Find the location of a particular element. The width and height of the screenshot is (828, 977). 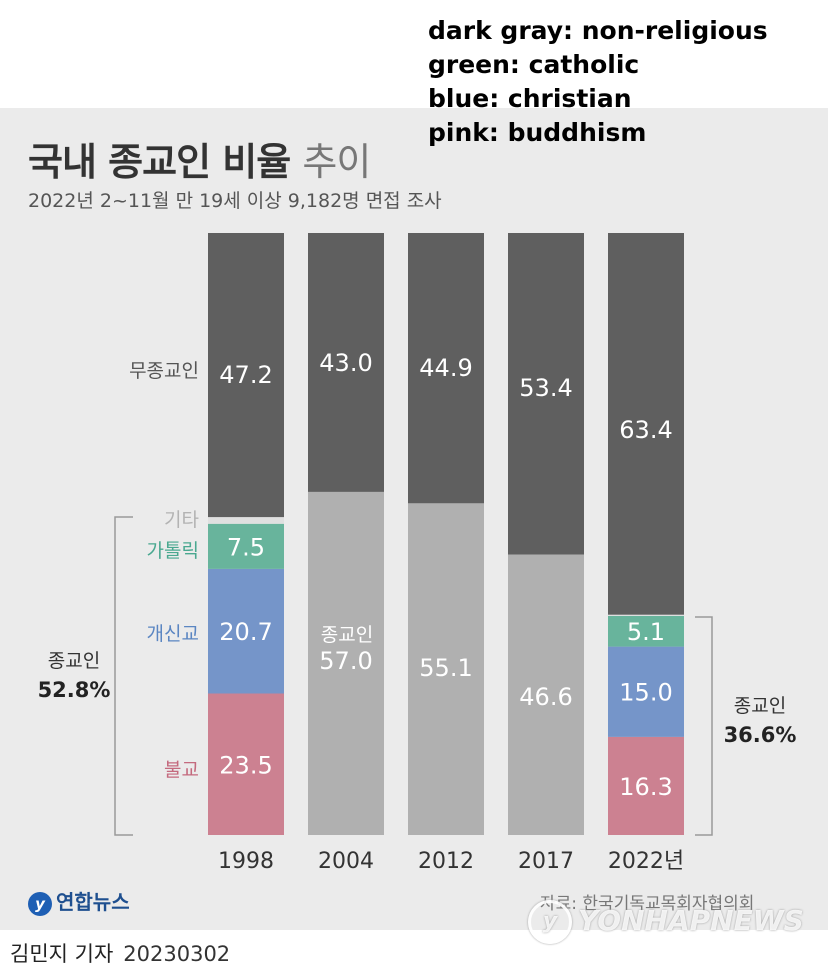

yonhap-logo-icon: y is located at coordinates (40, 903).